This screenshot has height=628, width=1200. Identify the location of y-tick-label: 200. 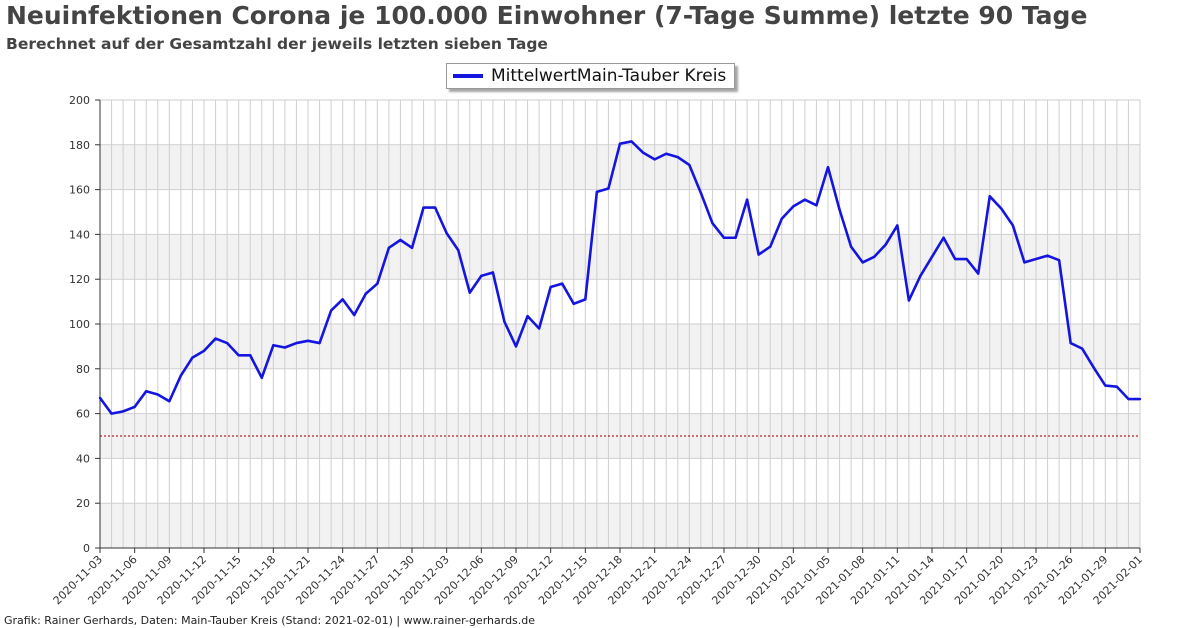
(79, 100).